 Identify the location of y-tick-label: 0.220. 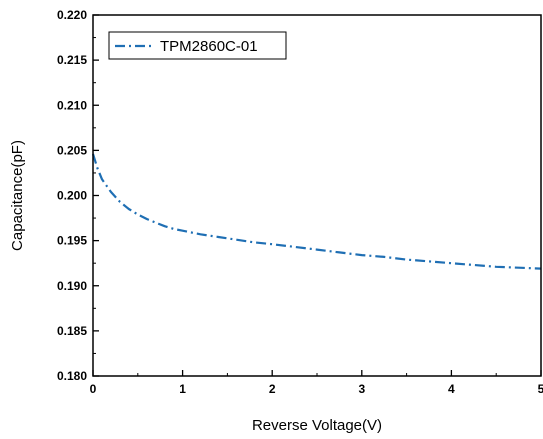
(72, 15).